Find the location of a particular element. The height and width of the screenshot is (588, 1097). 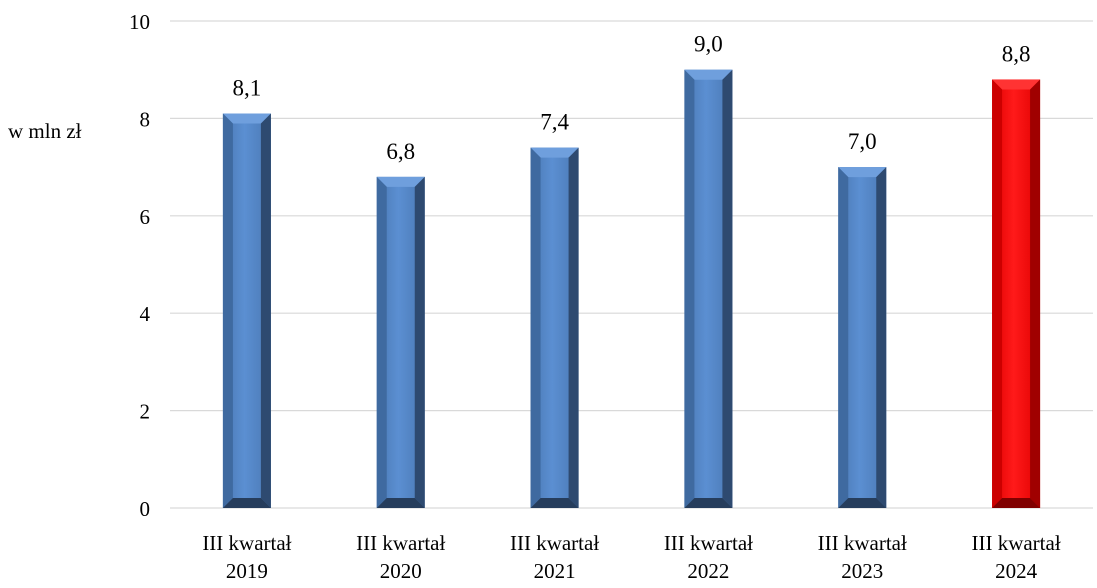

y-tick-label-3: 6 is located at coordinates (145, 217).